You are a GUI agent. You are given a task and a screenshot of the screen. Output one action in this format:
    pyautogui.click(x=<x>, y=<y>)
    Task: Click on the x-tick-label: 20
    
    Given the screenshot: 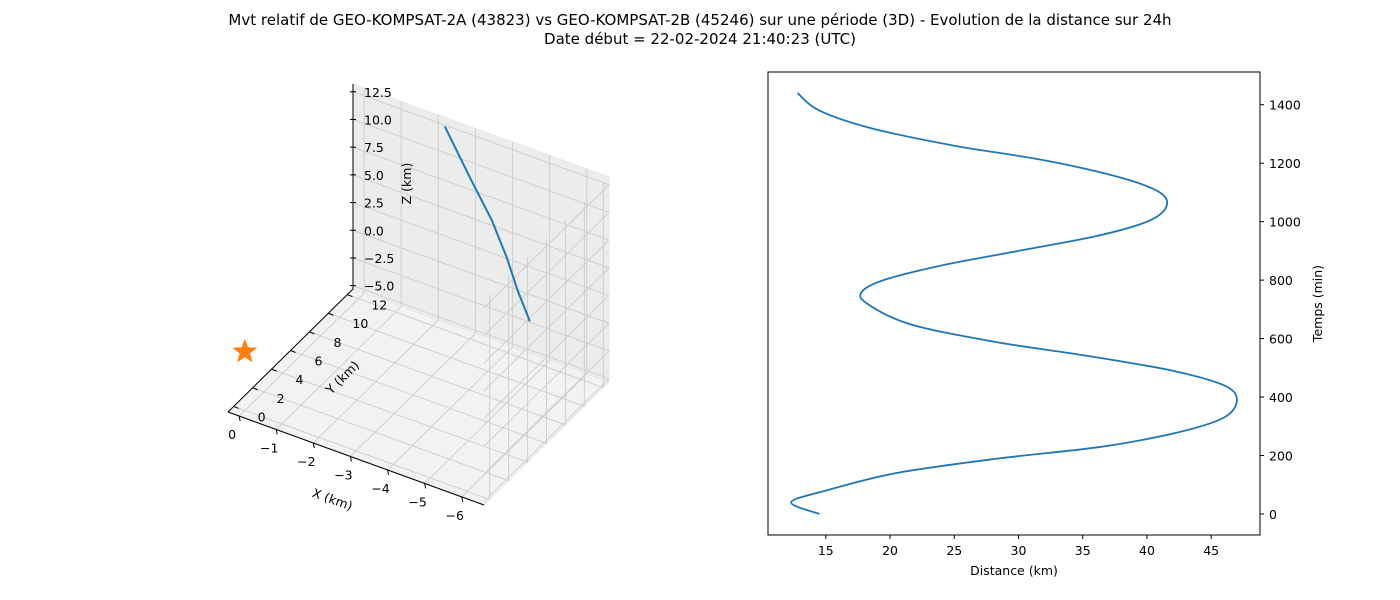 What is the action you would take?
    pyautogui.click(x=890, y=550)
    